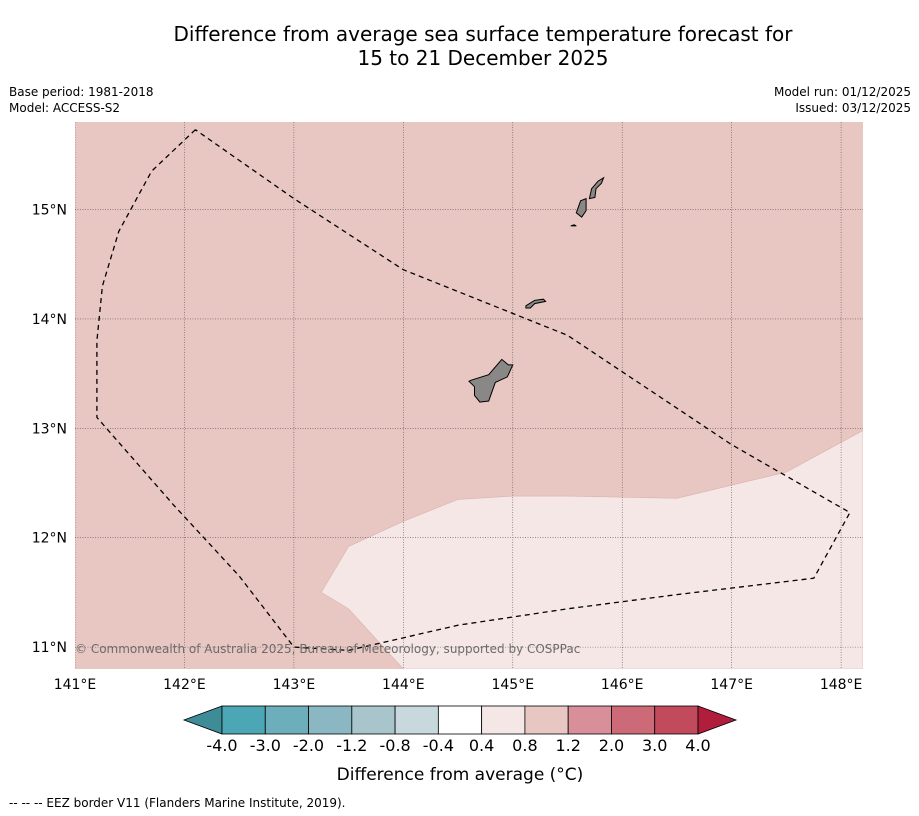  I want to click on island-guam, so click(491, 380).